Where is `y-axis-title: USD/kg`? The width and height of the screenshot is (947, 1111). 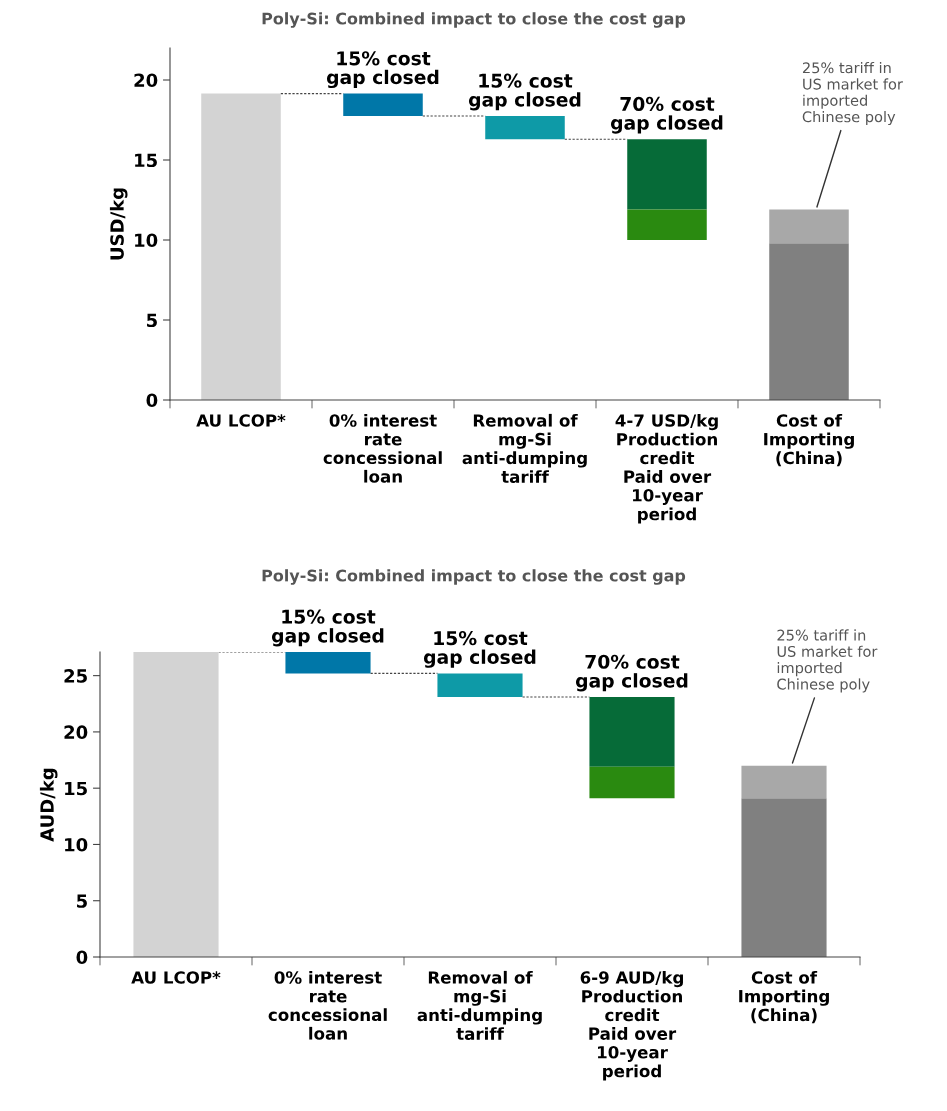 y-axis-title: USD/kg is located at coordinates (118, 224).